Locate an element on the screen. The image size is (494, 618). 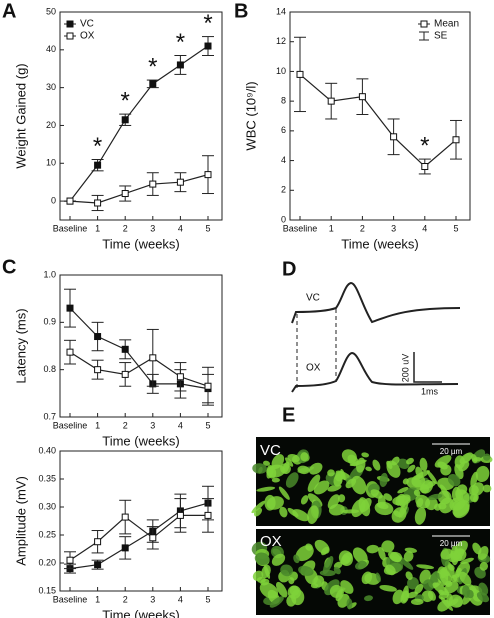
image-label: VC is located at coordinates (270, 450).